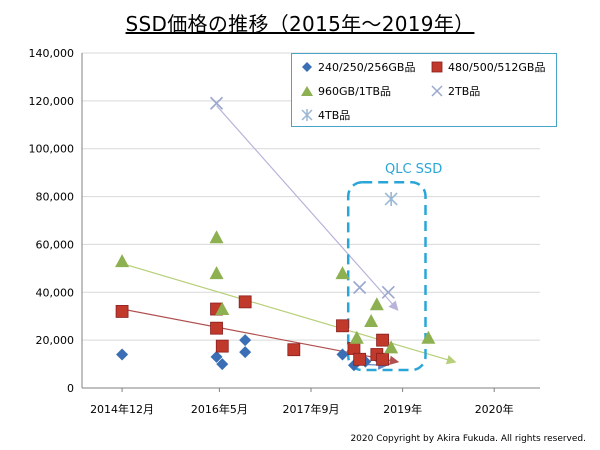 The image size is (600, 450). What do you see at coordinates (367, 67) in the screenshot?
I see `legend-label: 240/250/256GB品` at bounding box center [367, 67].